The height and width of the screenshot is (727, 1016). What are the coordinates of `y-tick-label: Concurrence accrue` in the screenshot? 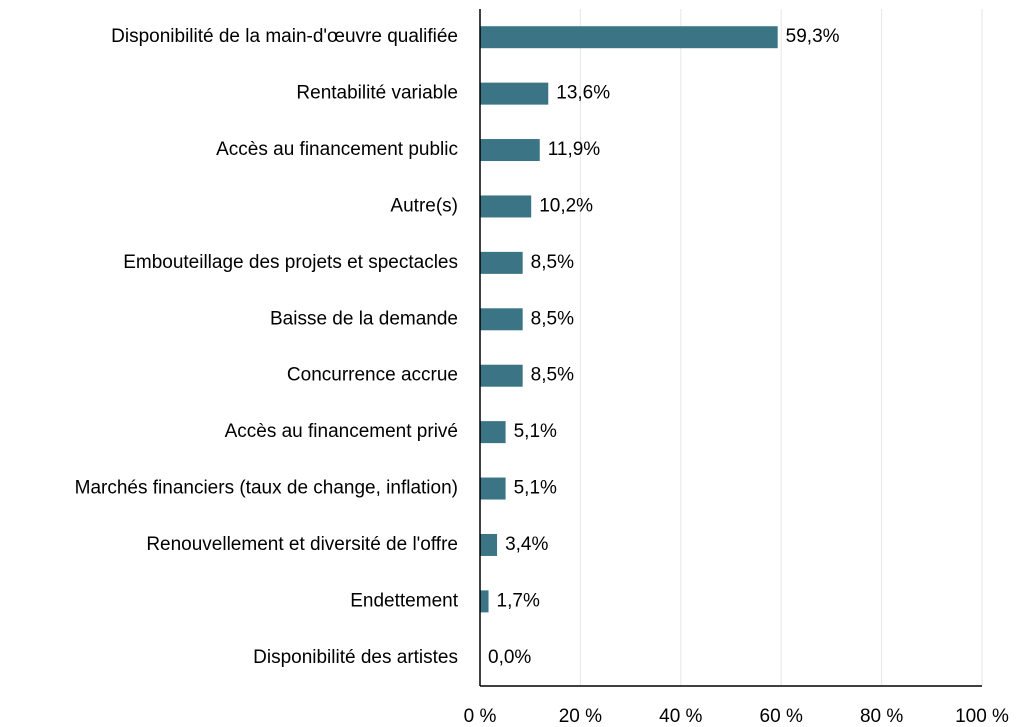 It's located at (372, 375).